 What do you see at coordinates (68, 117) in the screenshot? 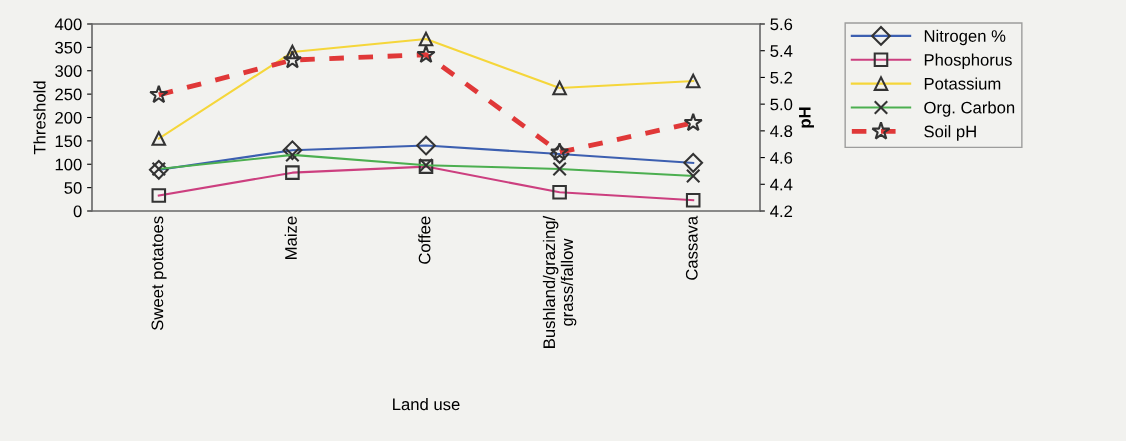
I see `y-tick-label: 200` at bounding box center [68, 117].